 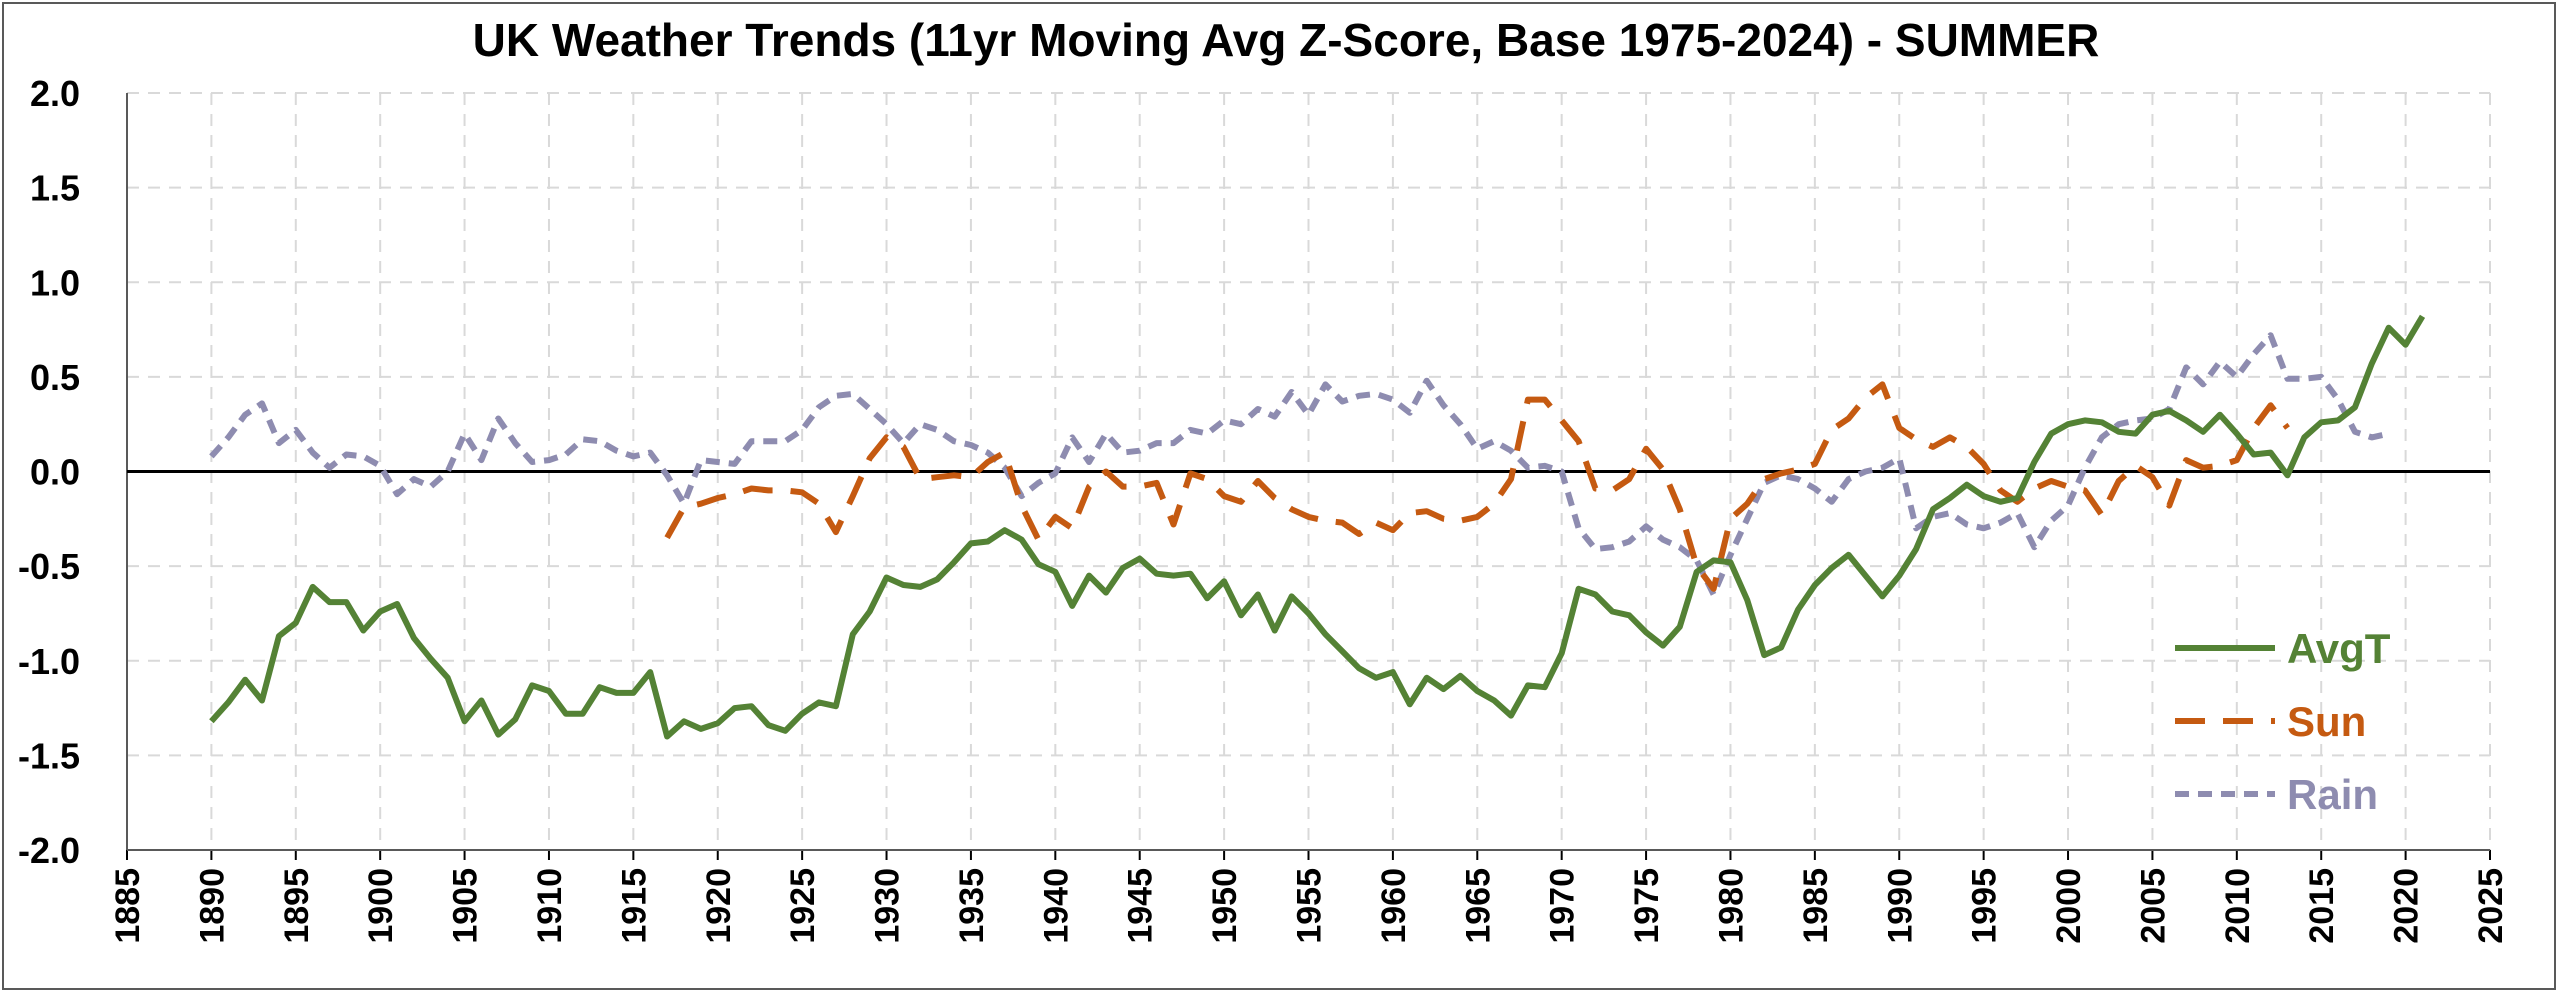 What do you see at coordinates (1985, 906) in the screenshot?
I see `x-tick-label: 1995` at bounding box center [1985, 906].